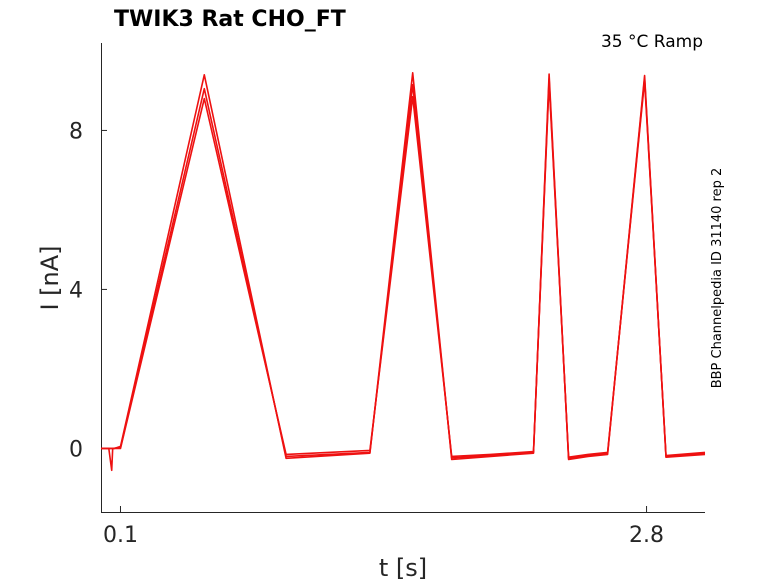 This screenshot has width=778, height=583. What do you see at coordinates (76, 290) in the screenshot?
I see `y-tick-label: 4` at bounding box center [76, 290].